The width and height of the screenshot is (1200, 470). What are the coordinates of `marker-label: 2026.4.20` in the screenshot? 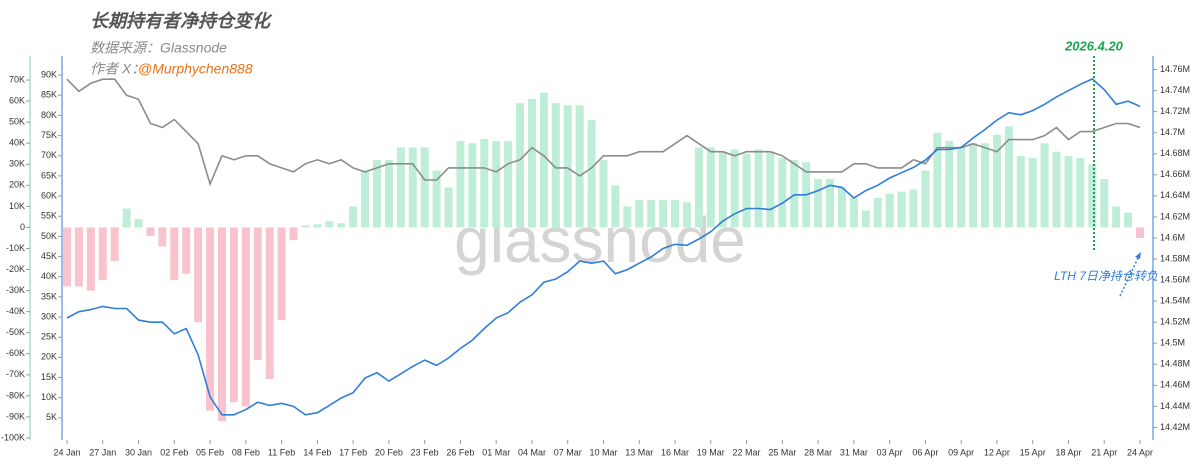 It's located at (1094, 45).